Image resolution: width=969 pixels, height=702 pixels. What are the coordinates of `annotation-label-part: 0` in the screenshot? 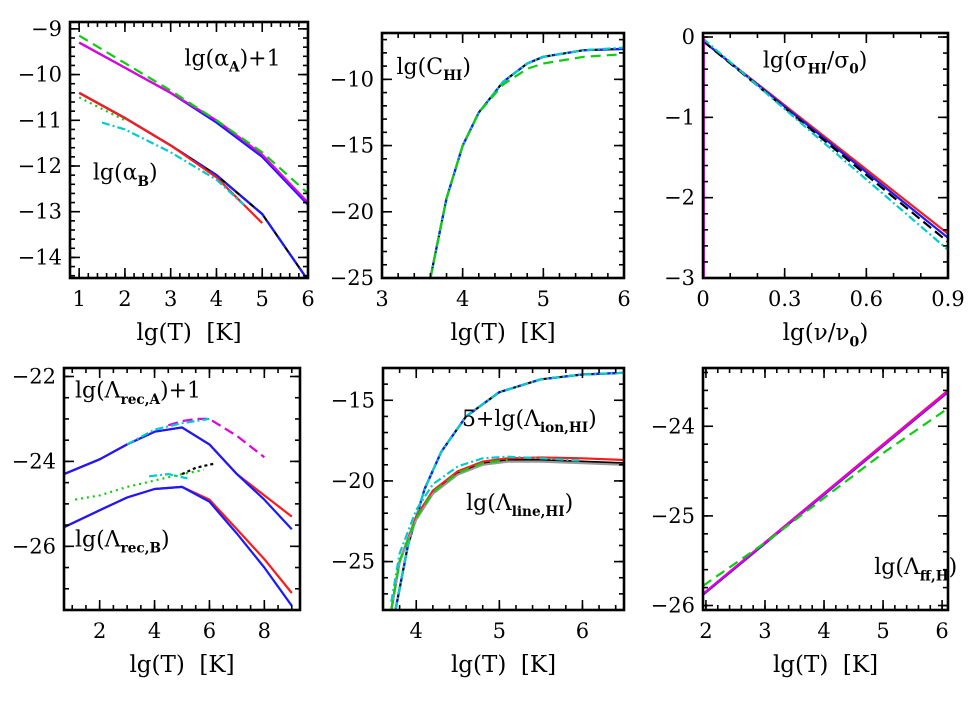 It's located at (853, 70).